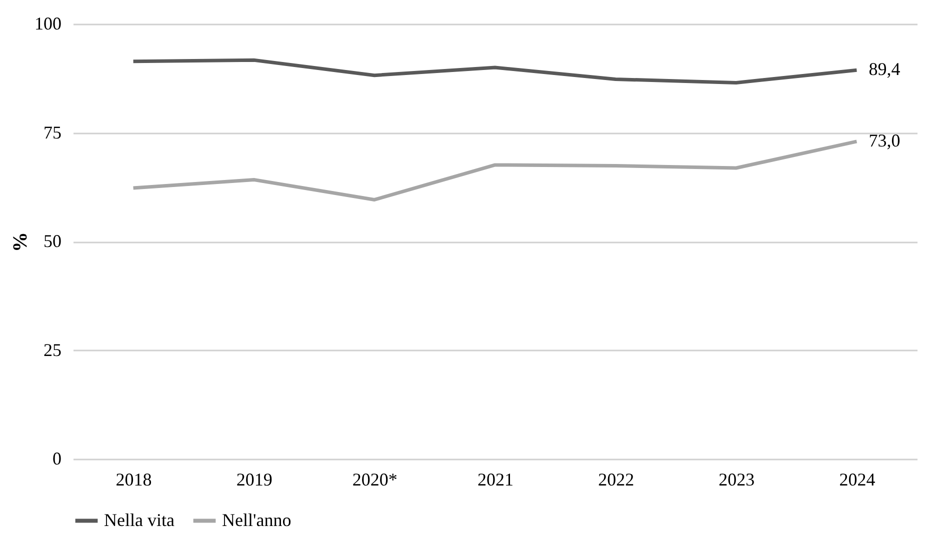 This screenshot has height=540, width=932. Describe the element at coordinates (53, 241) in the screenshot. I see `y-tick-label: 50` at that location.